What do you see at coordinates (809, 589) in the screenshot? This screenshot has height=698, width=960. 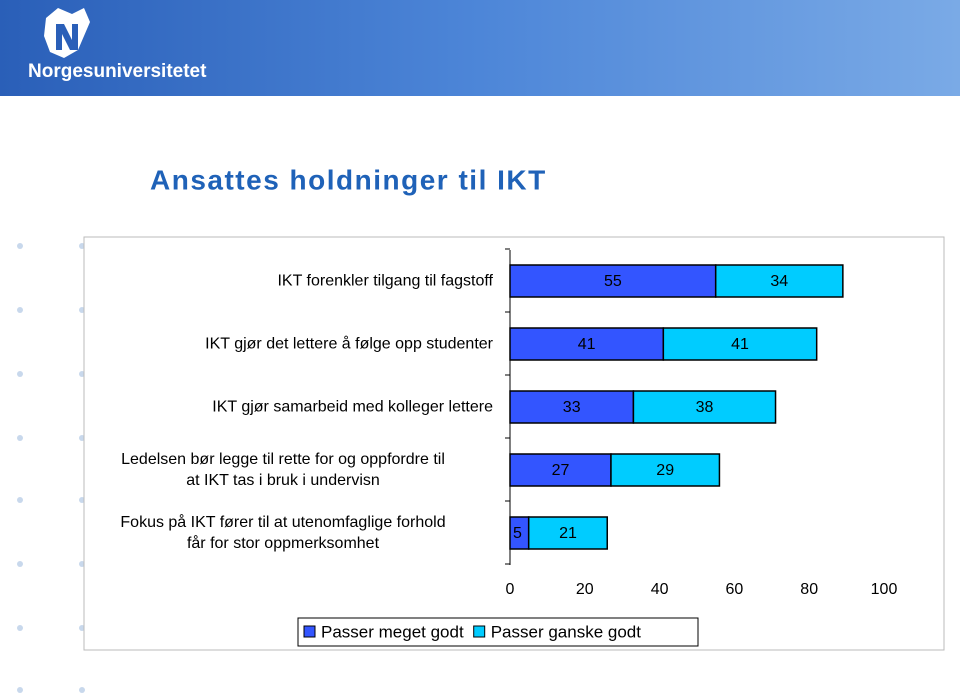 I see `x-tick-label: 80` at bounding box center [809, 589].